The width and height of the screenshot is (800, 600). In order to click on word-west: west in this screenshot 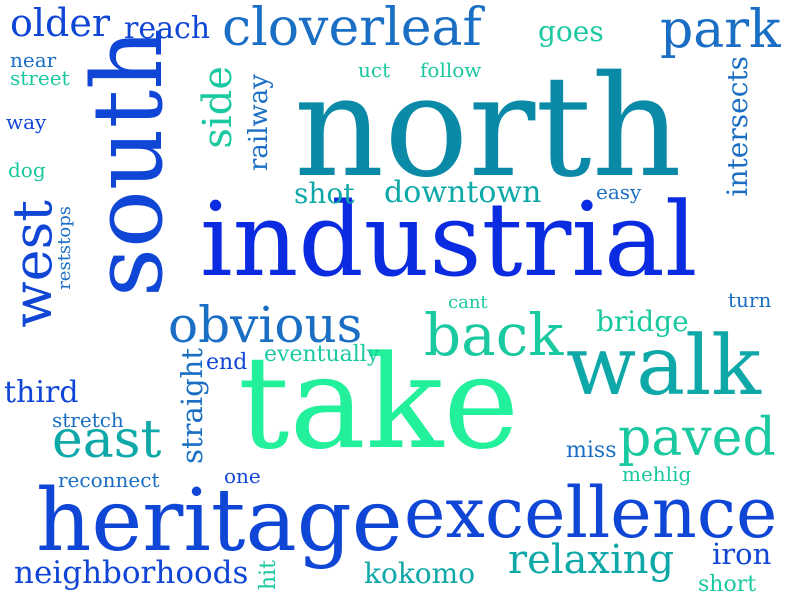, I will do `click(32, 264)`.